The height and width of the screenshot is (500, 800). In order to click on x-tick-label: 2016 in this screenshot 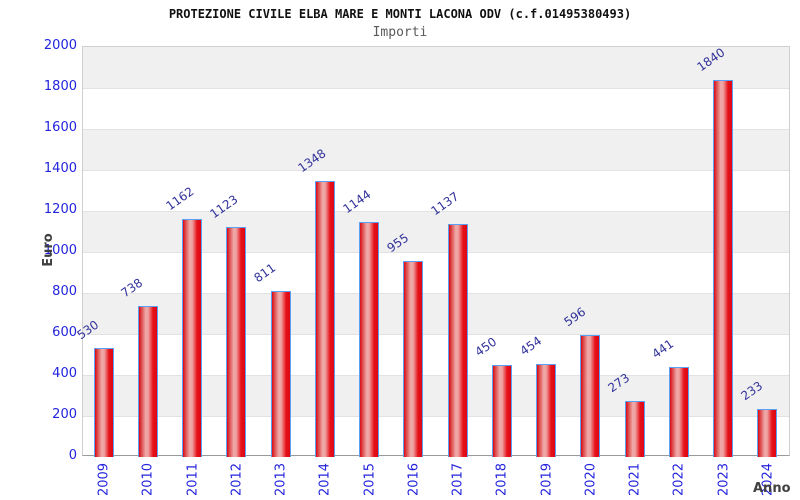, I will do `click(414, 479)`.